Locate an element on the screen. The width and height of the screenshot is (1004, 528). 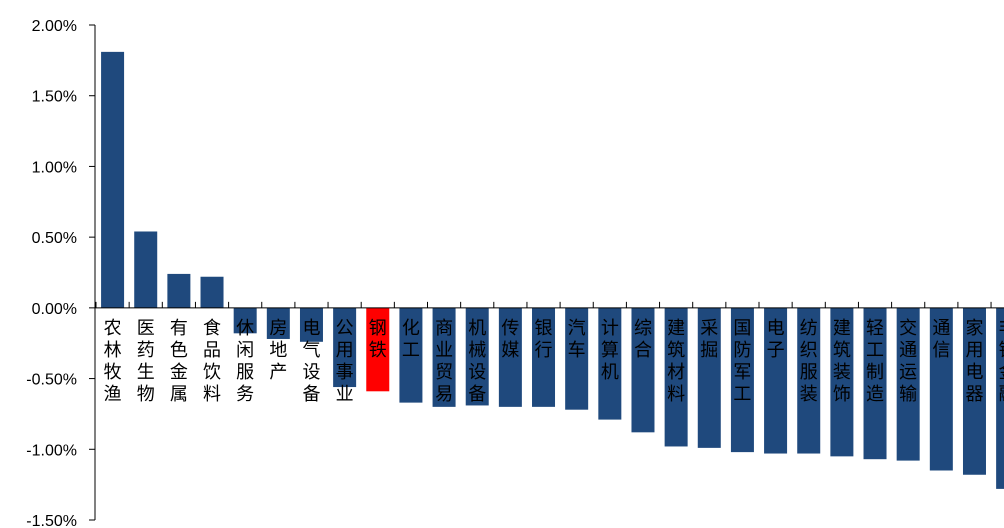
category-char: 融 is located at coordinates (1001, 394).